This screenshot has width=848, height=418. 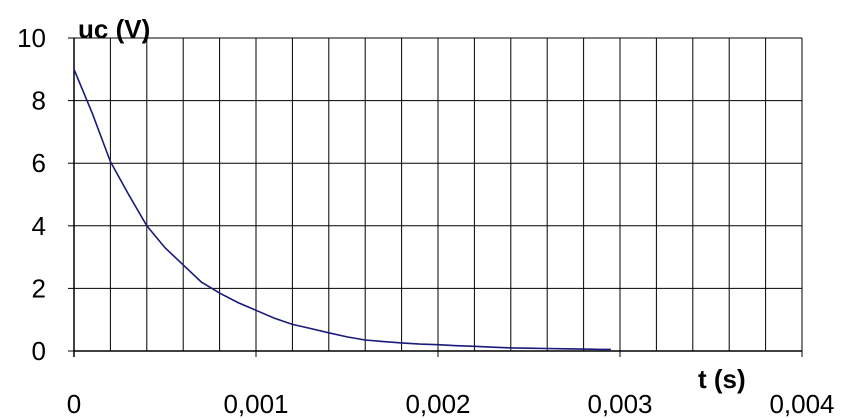 What do you see at coordinates (619, 403) in the screenshot?
I see `x-tick-label: 0,003` at bounding box center [619, 403].